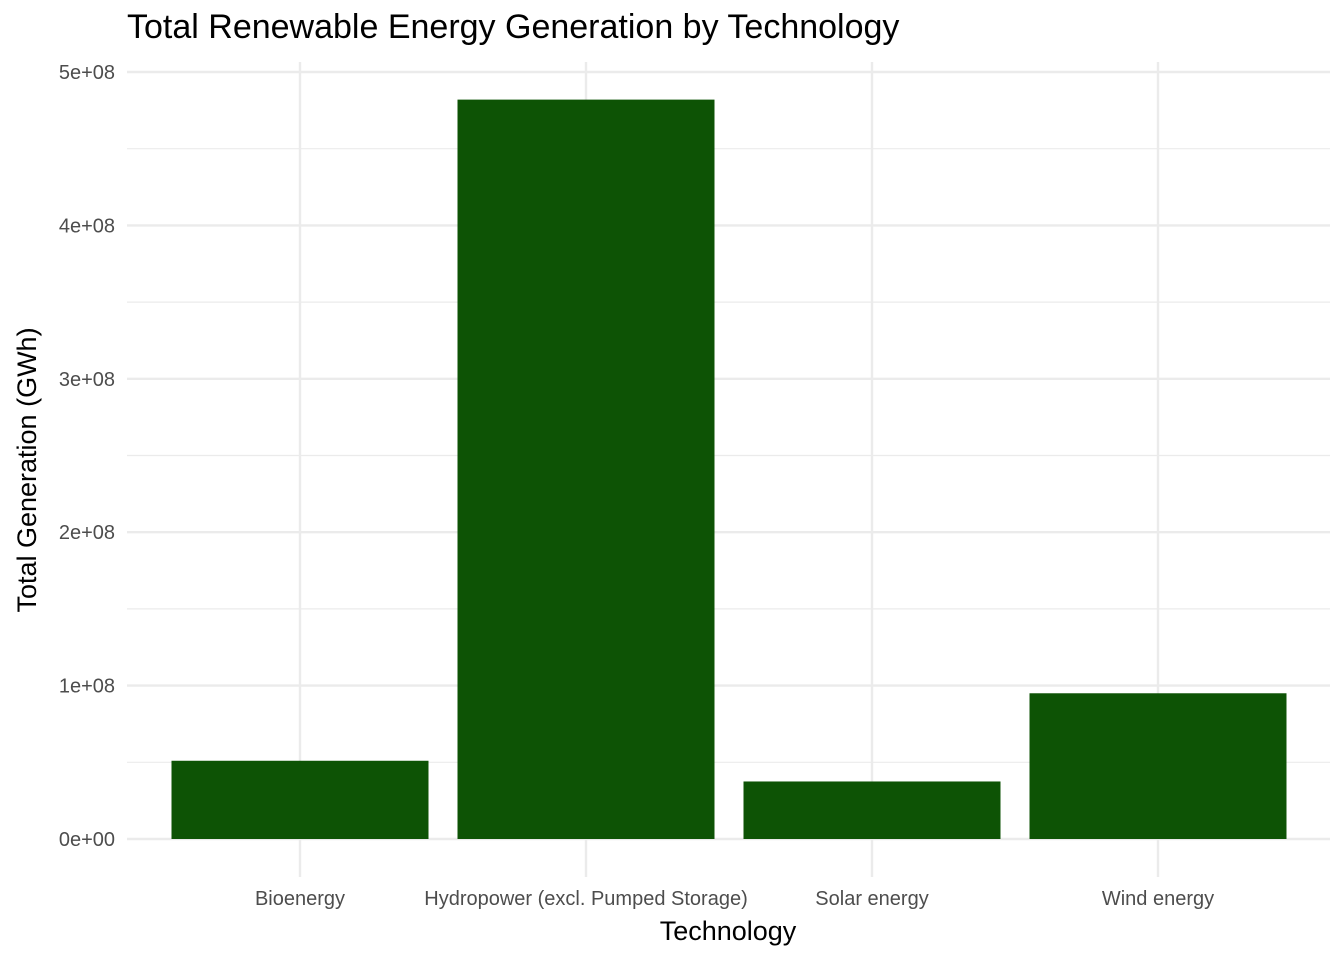 This screenshot has height=960, width=1344. What do you see at coordinates (87, 380) in the screenshot?
I see `y-tick-label: 3e+08` at bounding box center [87, 380].